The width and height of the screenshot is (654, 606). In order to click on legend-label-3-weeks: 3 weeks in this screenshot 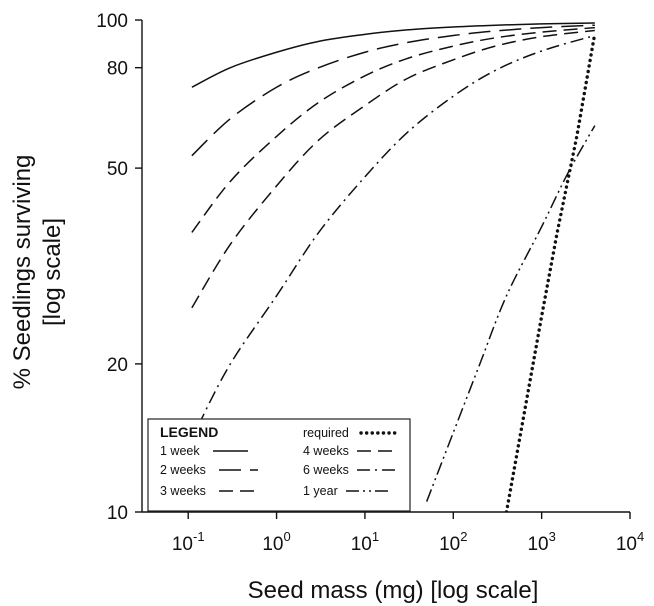, I will do `click(183, 491)`.